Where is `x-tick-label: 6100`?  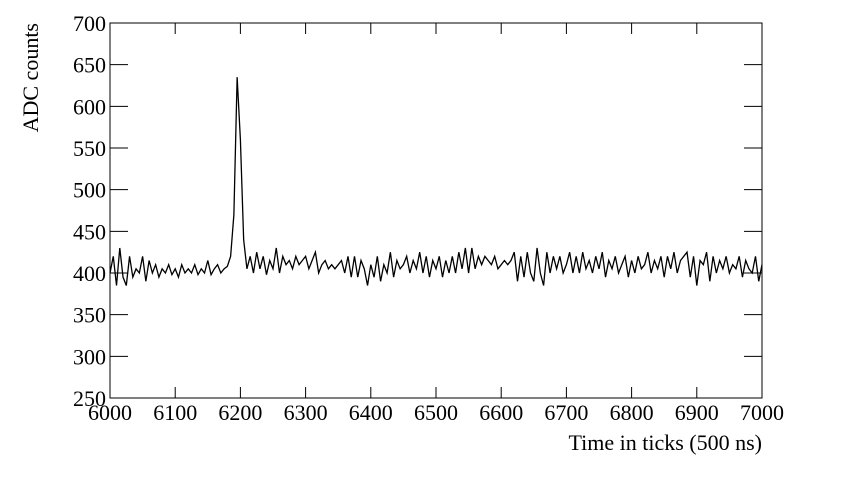
x-tick-label: 6100 is located at coordinates (175, 412).